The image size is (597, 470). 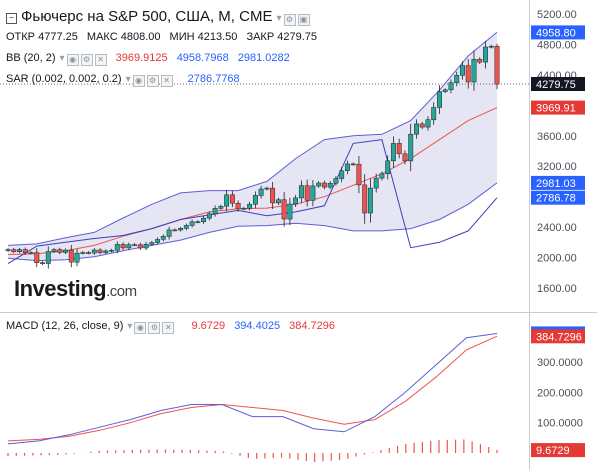 I want to click on pane-icon: ▣, so click(x=303, y=20).